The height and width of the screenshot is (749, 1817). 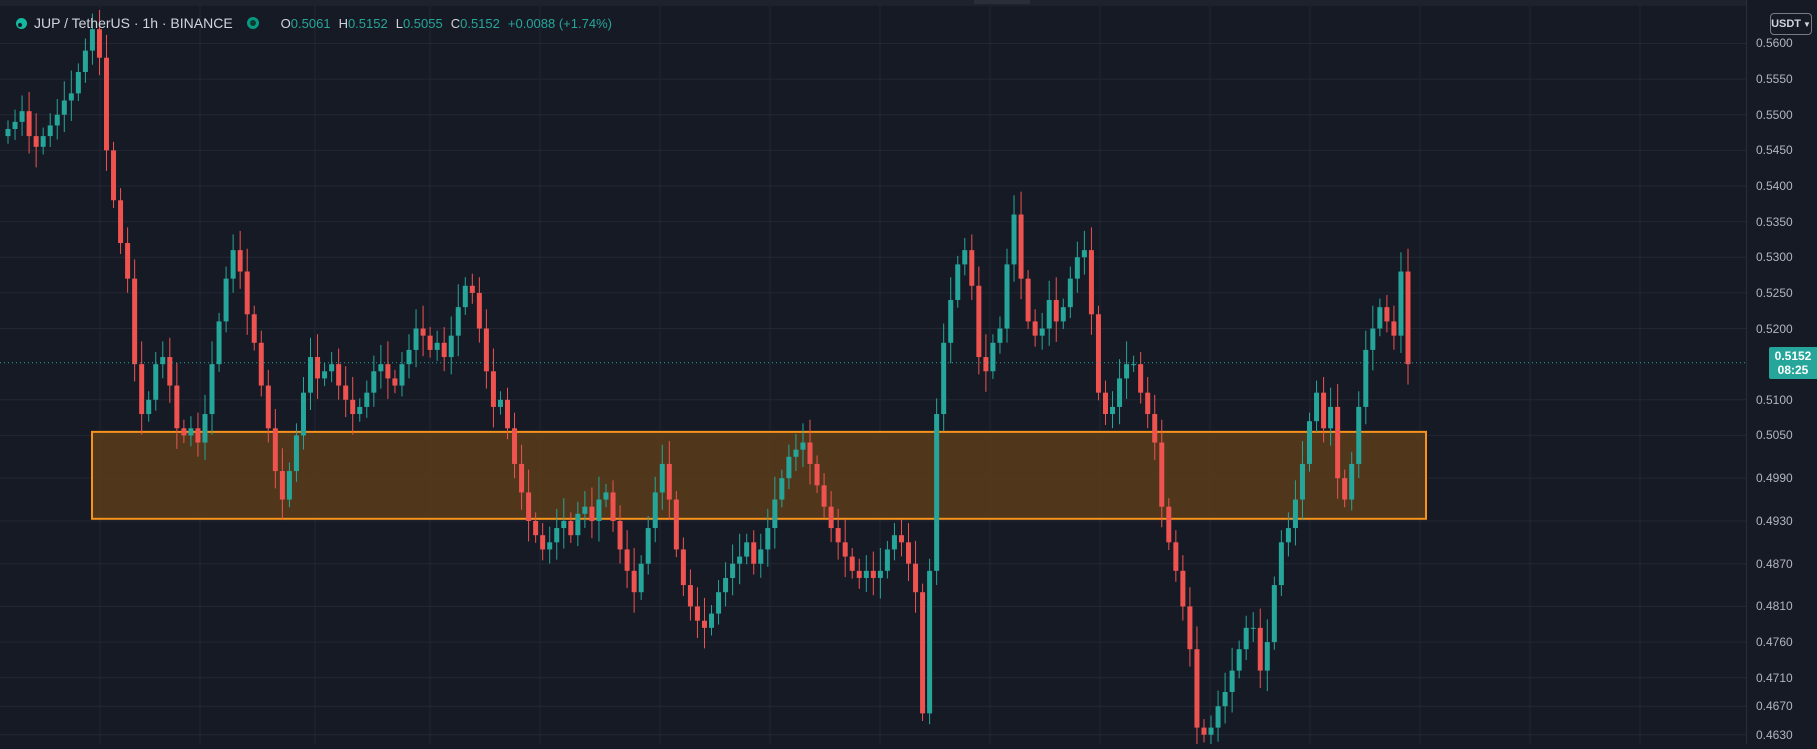 What do you see at coordinates (1774, 150) in the screenshot?
I see `price-tick-label: 0.5450` at bounding box center [1774, 150].